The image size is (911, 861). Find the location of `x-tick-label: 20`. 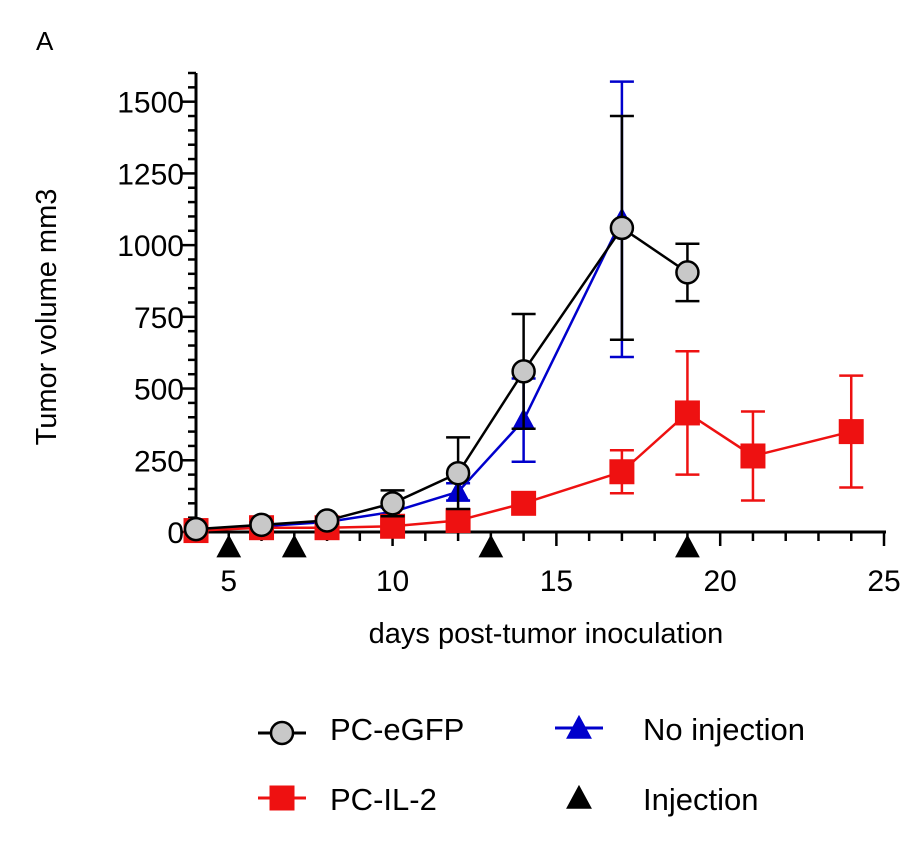

x-tick-label: 20 is located at coordinates (720, 581).